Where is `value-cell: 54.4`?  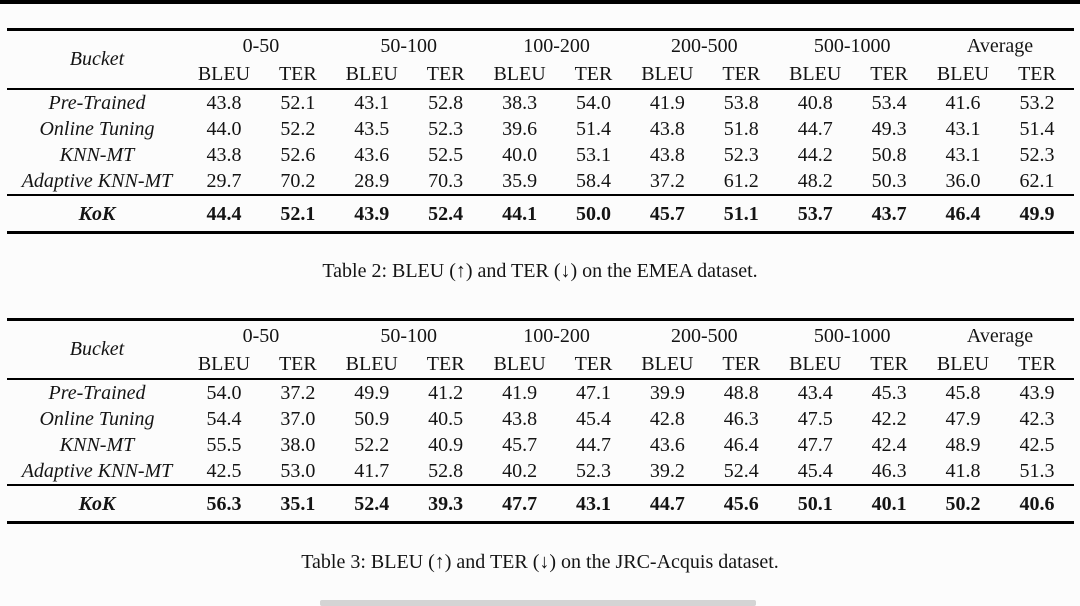
value-cell: 54.4 is located at coordinates (224, 419).